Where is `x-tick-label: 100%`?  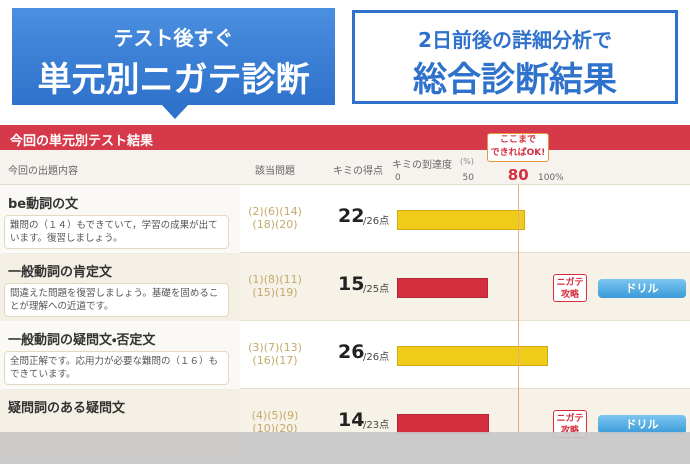
x-tick-label: 100% is located at coordinates (551, 178).